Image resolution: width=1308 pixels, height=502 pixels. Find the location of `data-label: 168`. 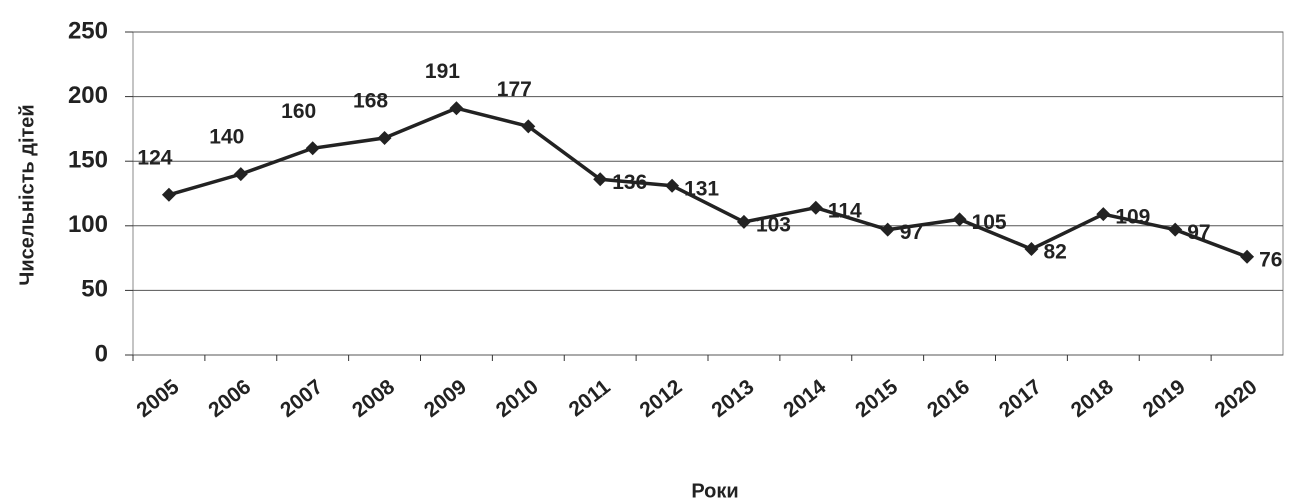

data-label: 168 is located at coordinates (370, 100).